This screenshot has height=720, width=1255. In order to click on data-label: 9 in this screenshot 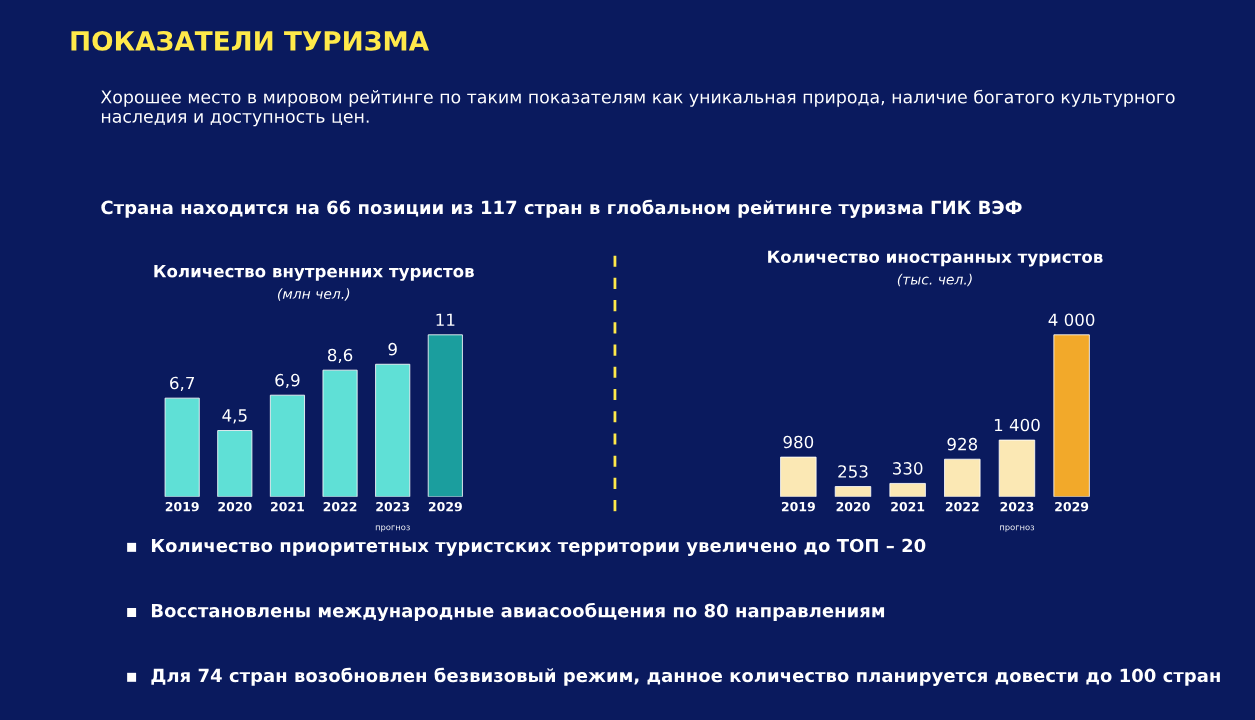, I will do `click(392, 349)`.